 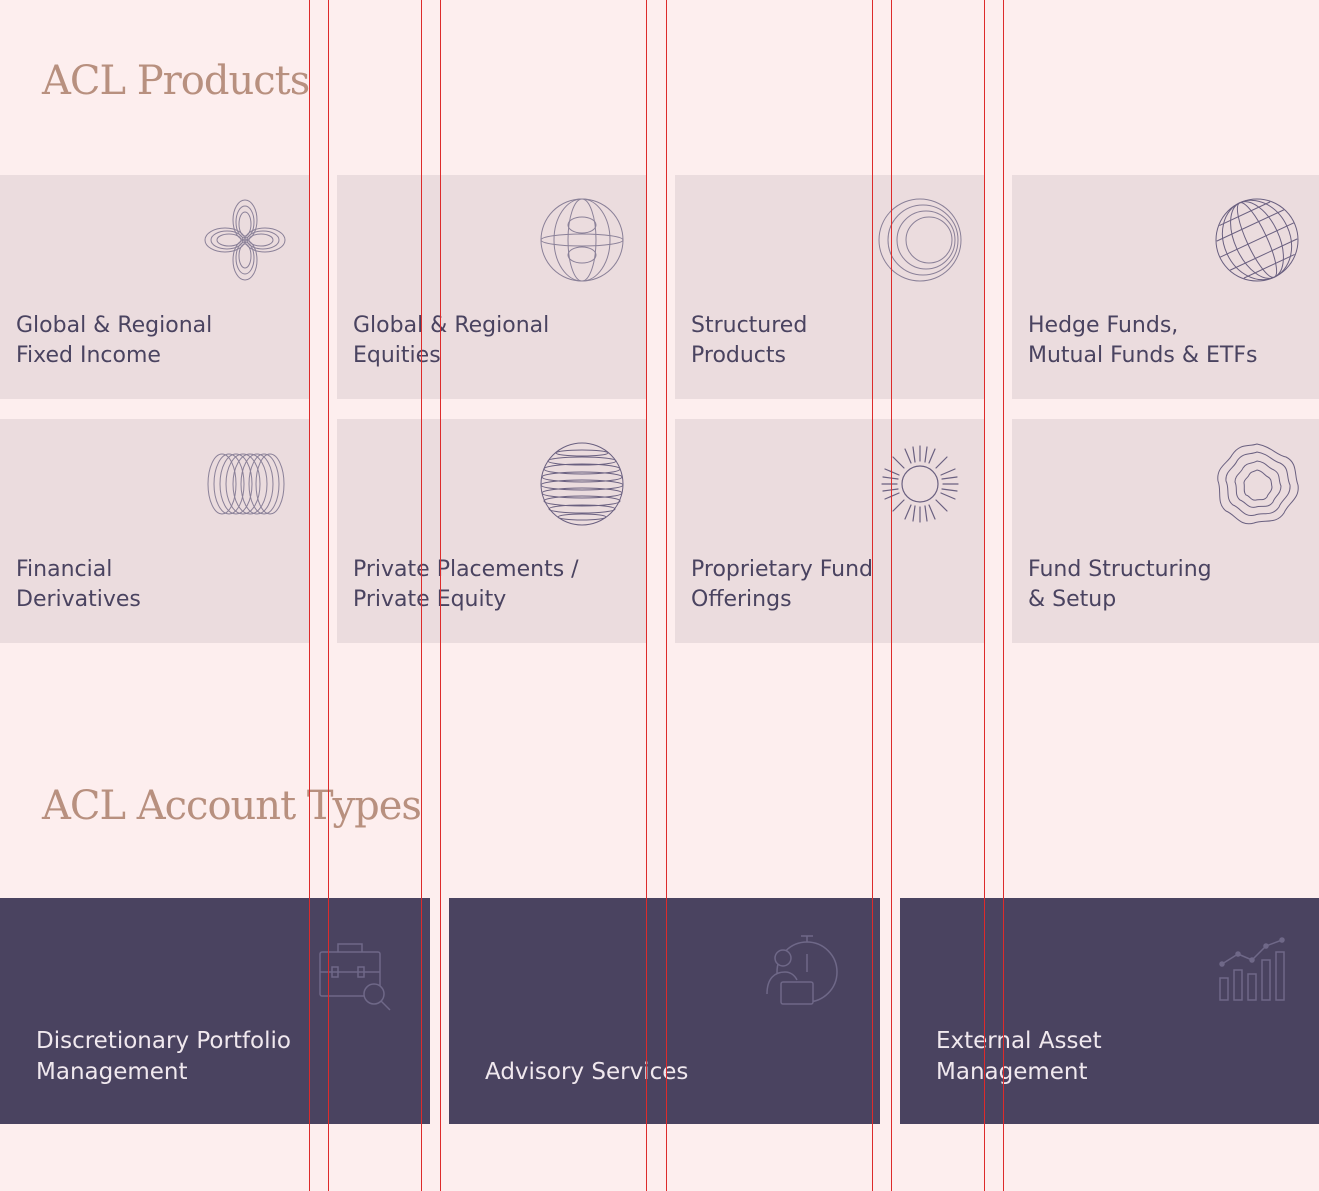 What do you see at coordinates (920, 484) in the screenshot?
I see `sunburst-icon` at bounding box center [920, 484].